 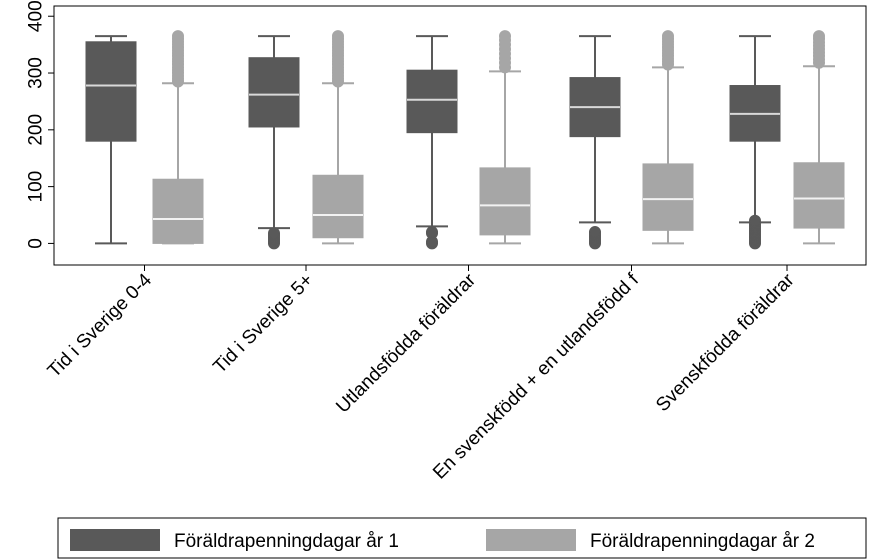 I want to click on legend-label: Föräldrapenningdagar år 1, so click(x=286, y=541).